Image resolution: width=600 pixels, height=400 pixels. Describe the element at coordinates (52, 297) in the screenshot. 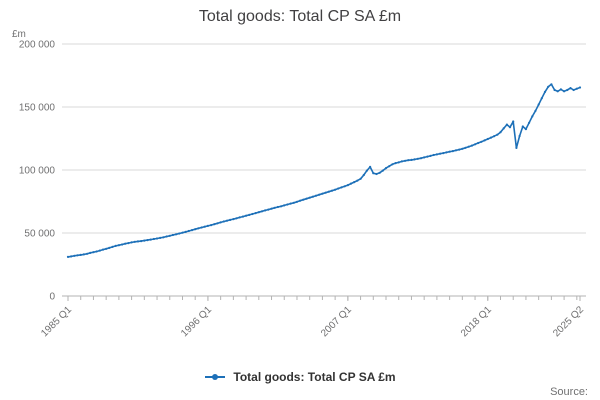

I see `svg-text: 0` at that location.